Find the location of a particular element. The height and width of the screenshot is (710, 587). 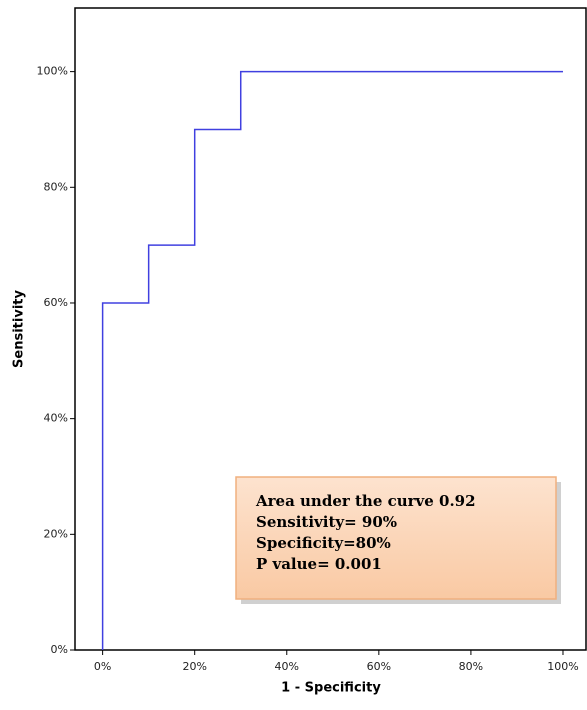

y-tick-label: 60% is located at coordinates (56, 302).